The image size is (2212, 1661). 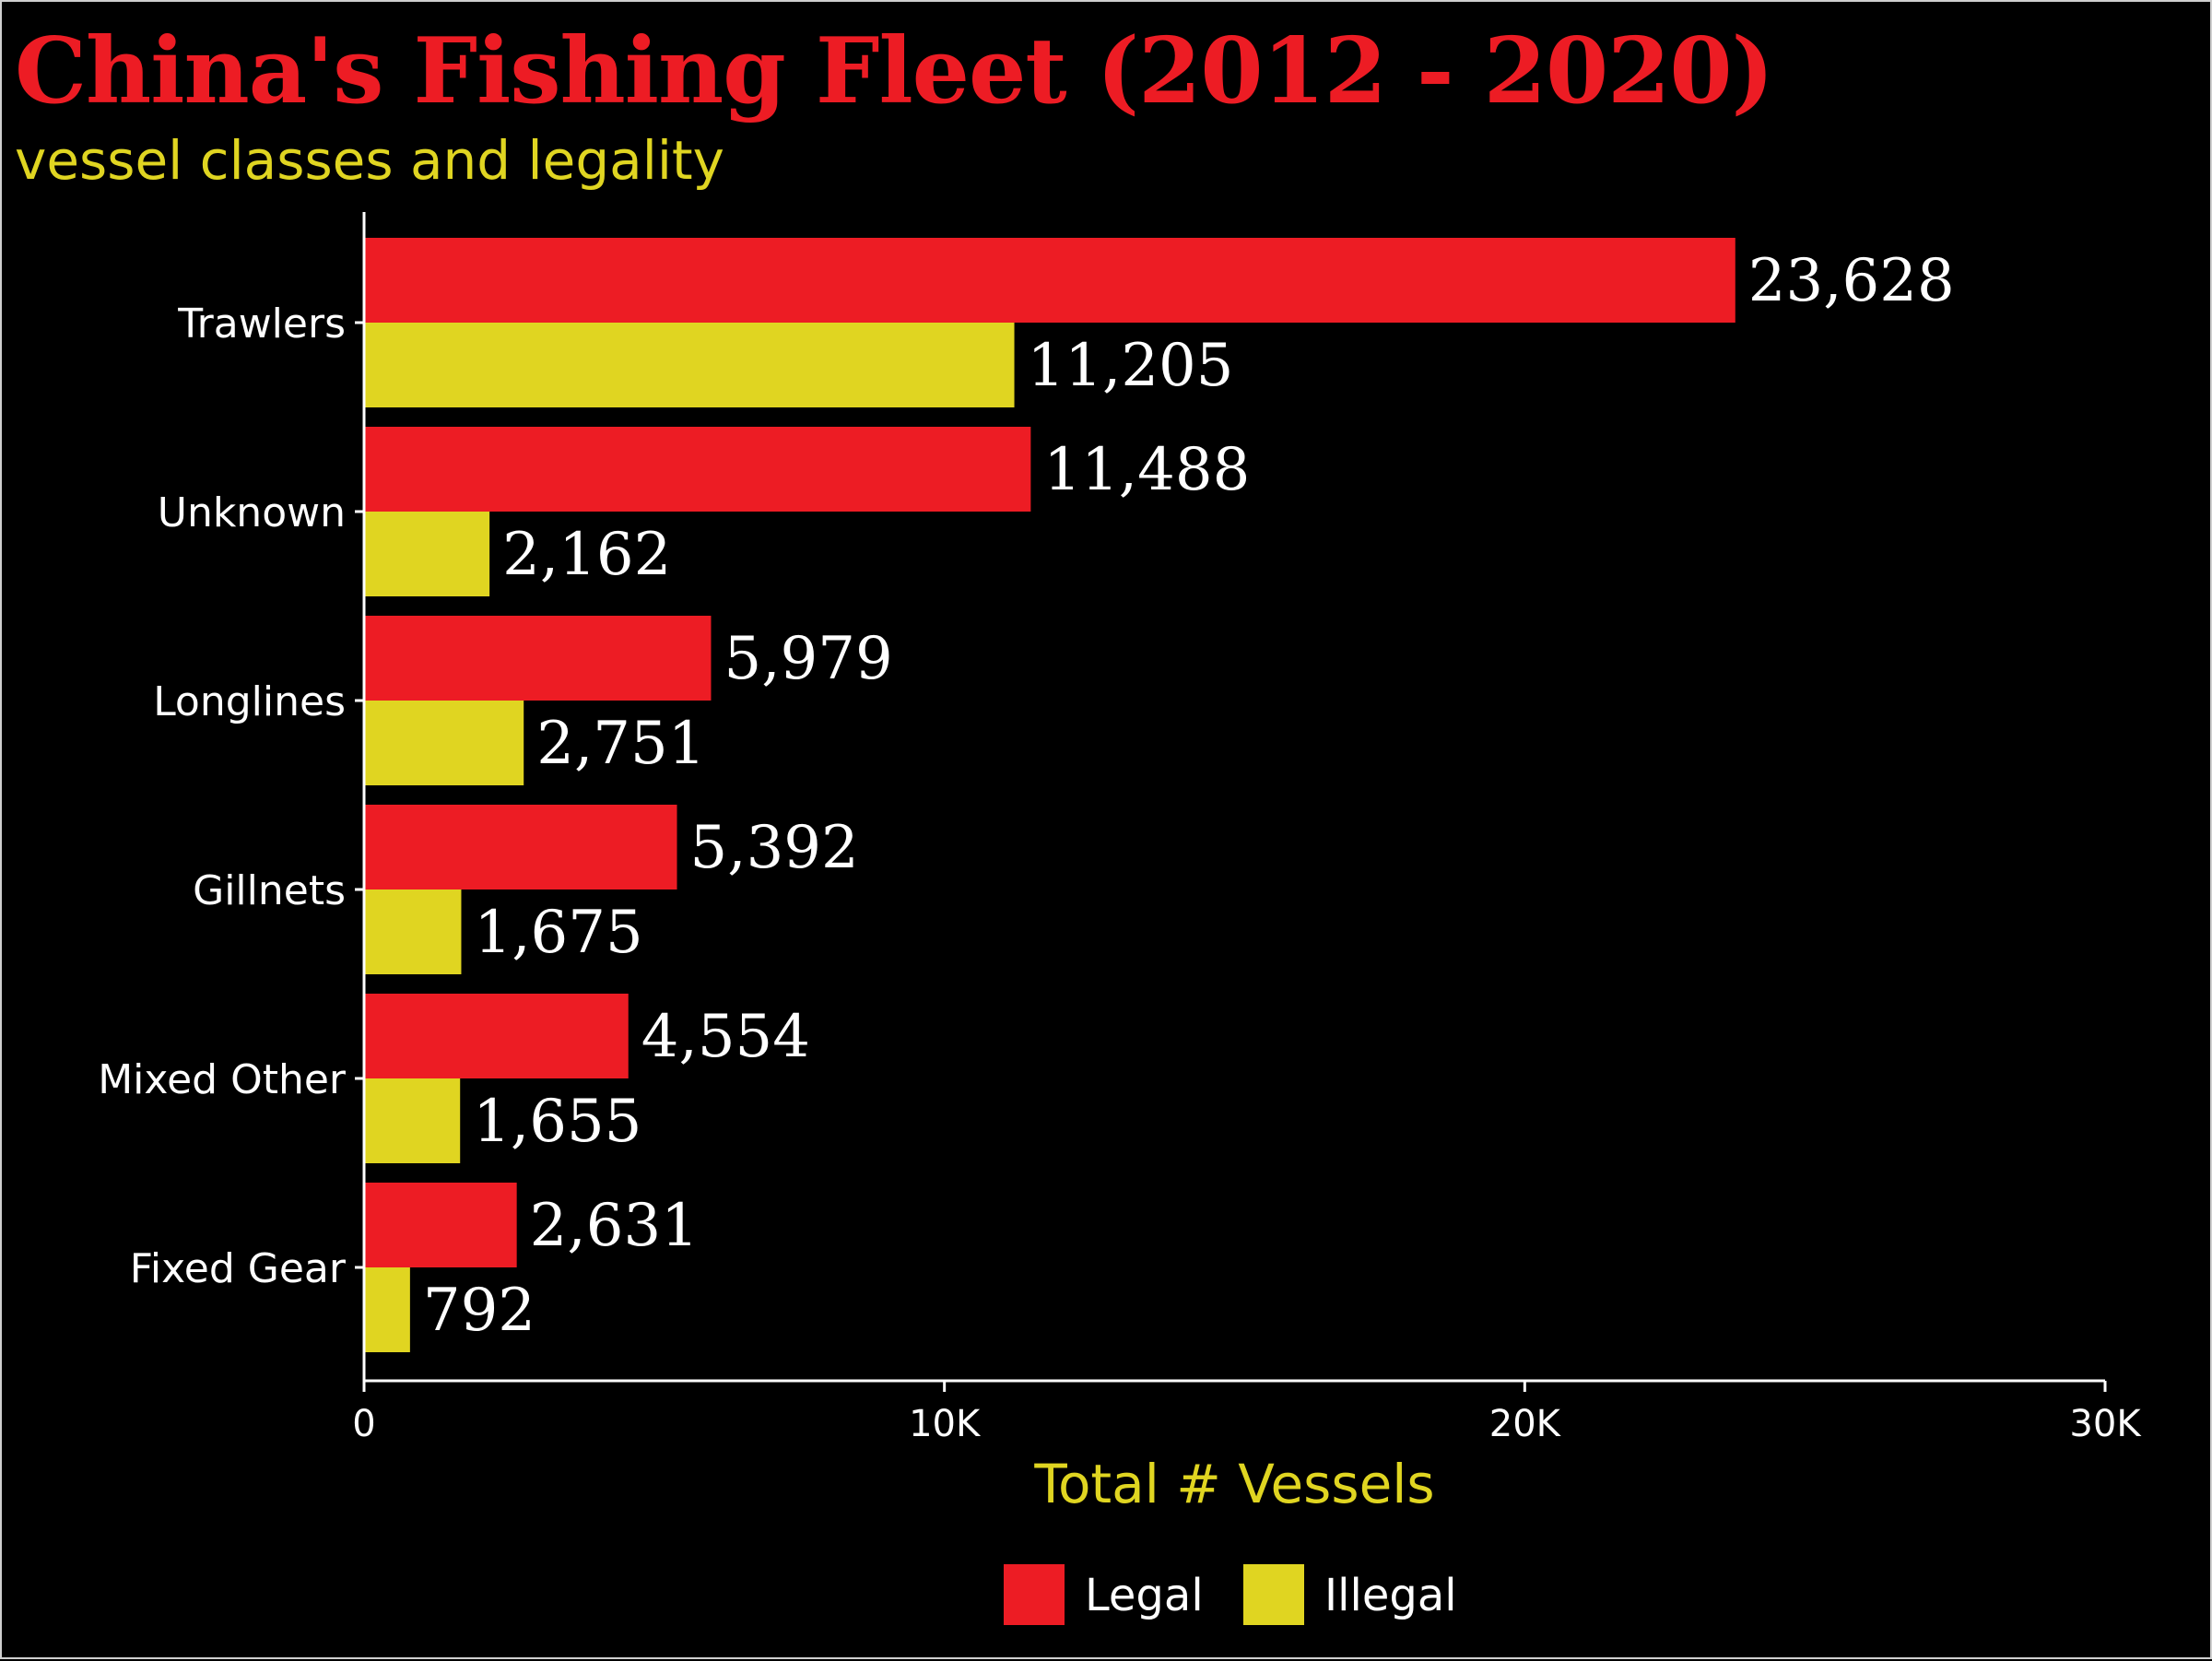 I want to click on data-label: 1,655, so click(x=557, y=1122).